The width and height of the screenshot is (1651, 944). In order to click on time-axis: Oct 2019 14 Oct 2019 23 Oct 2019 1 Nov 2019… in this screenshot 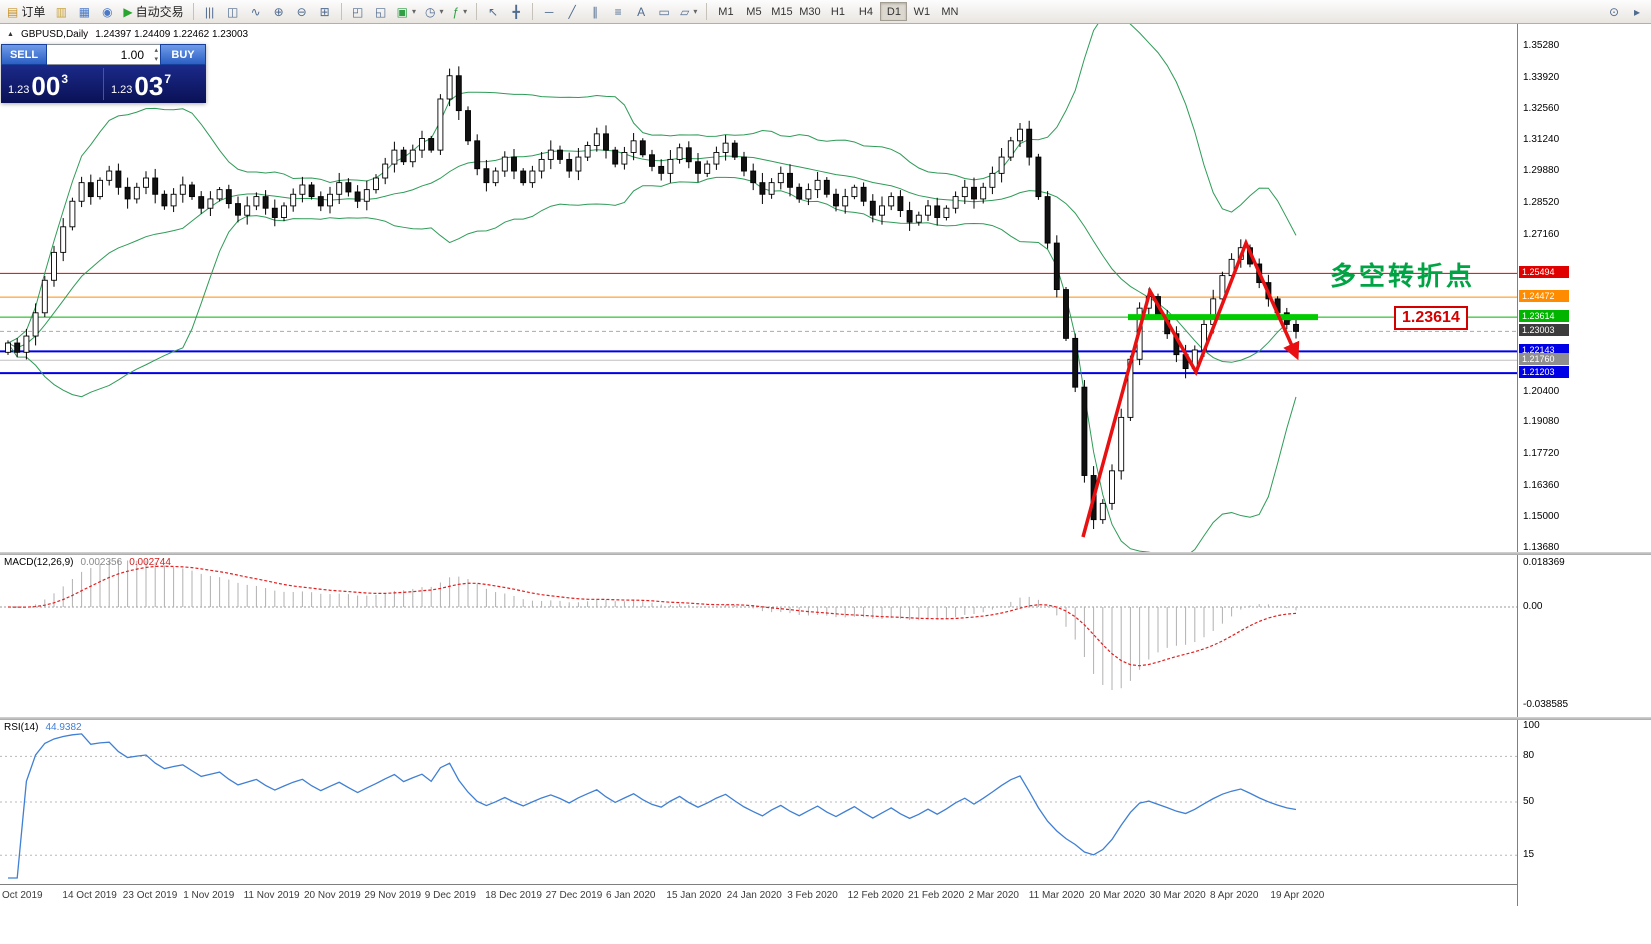, I will do `click(758, 895)`.